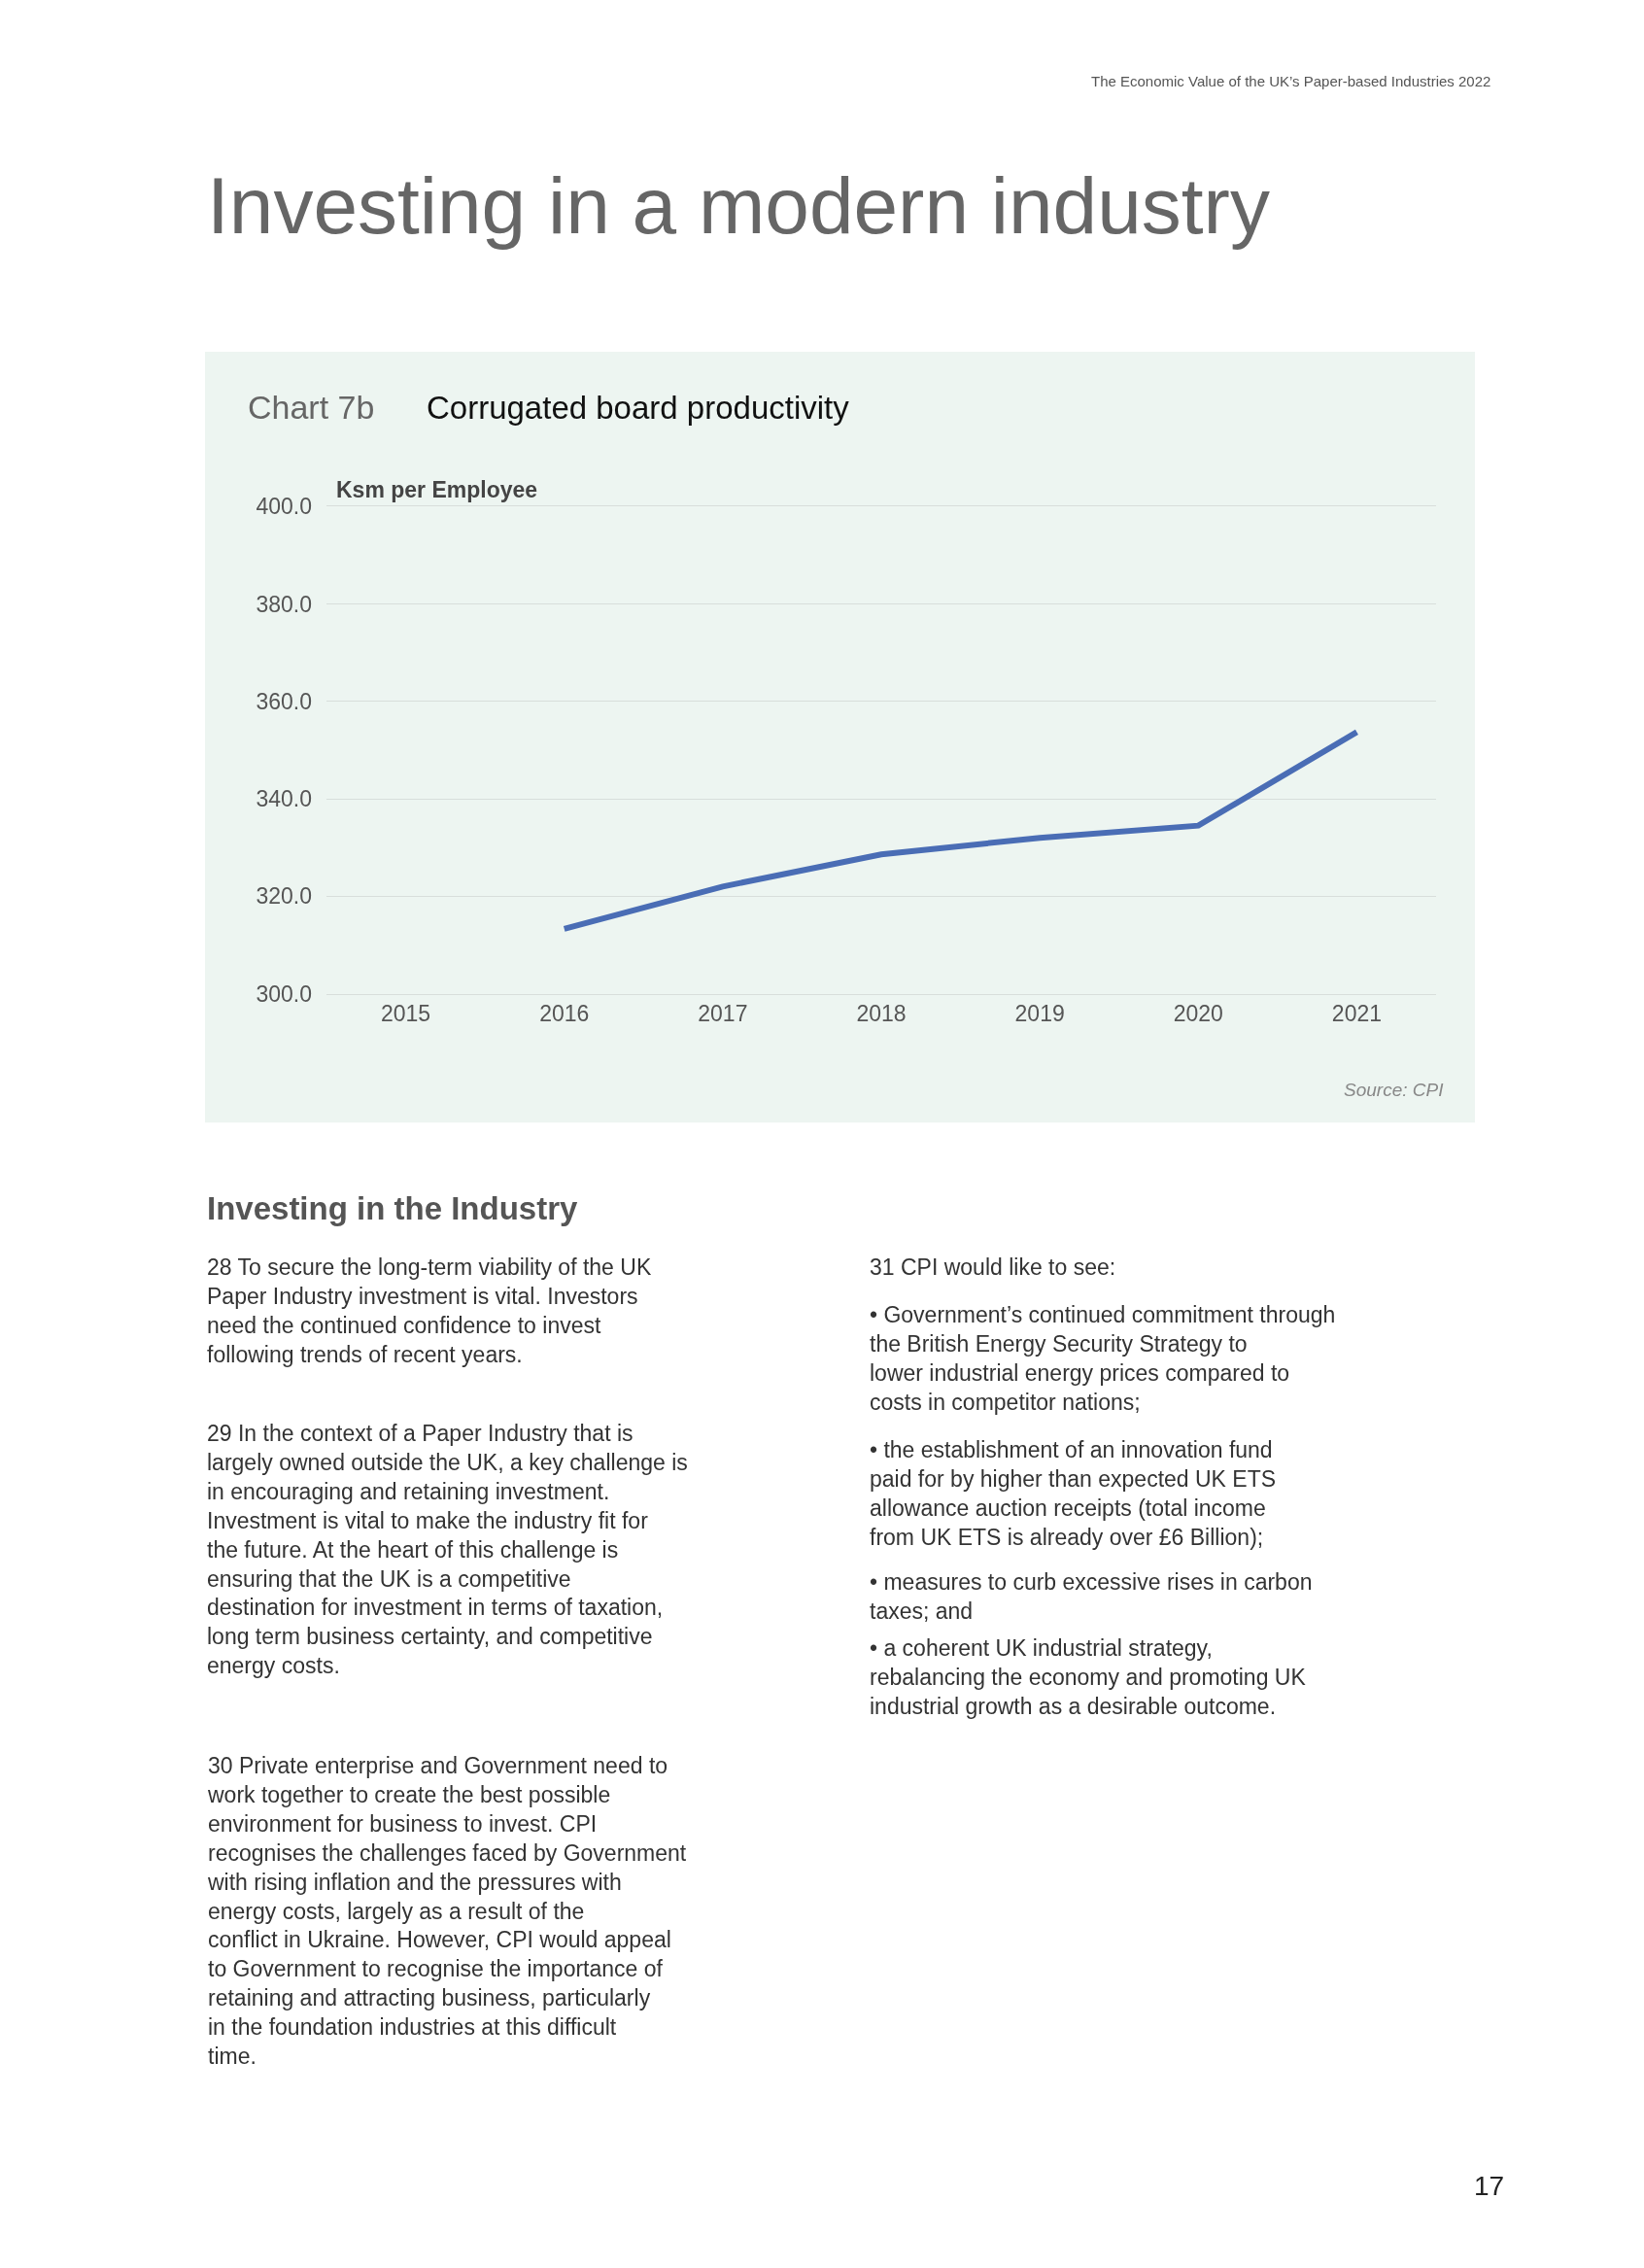 The width and height of the screenshot is (1644, 2268). I want to click on y-tick-label: 360.0, so click(284, 701).